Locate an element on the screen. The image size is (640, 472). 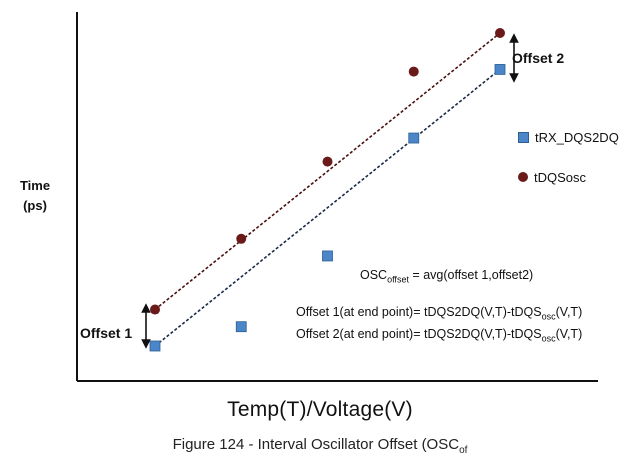
y-axis-label-line1: Time is located at coordinates (35, 185).